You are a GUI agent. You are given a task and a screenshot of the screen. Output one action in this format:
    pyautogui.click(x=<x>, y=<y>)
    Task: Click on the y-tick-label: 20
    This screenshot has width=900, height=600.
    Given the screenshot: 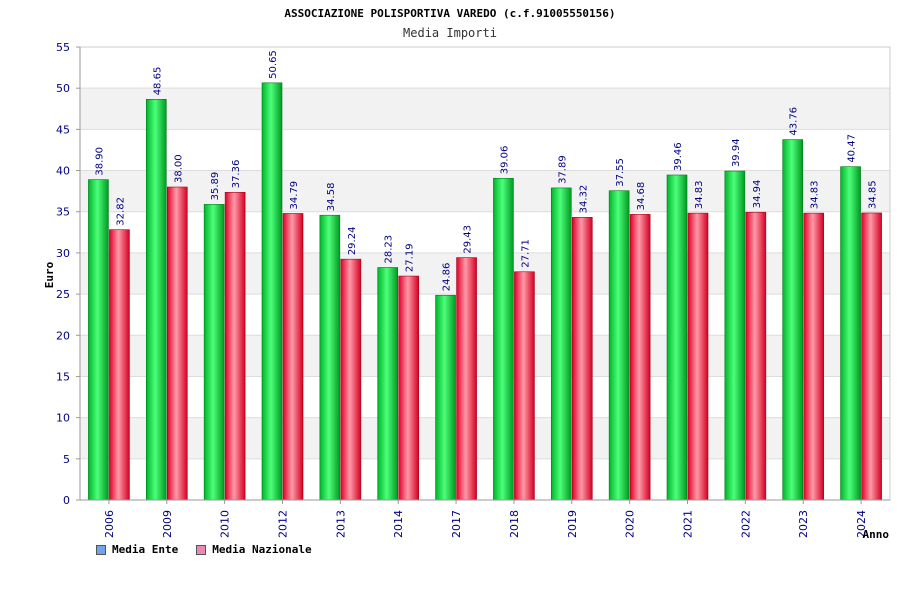 What is the action you would take?
    pyautogui.click(x=63, y=335)
    